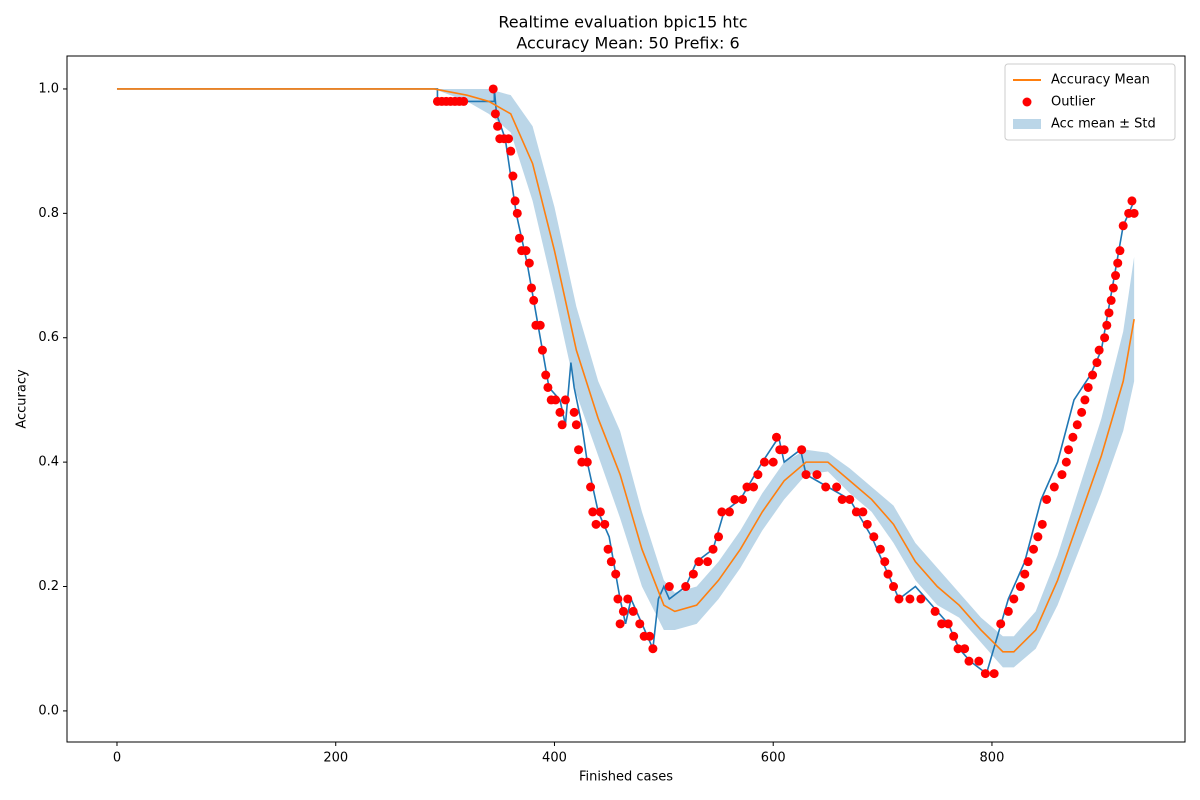 The height and width of the screenshot is (800, 1200). I want to click on x-tick-label: 400, so click(554, 758).